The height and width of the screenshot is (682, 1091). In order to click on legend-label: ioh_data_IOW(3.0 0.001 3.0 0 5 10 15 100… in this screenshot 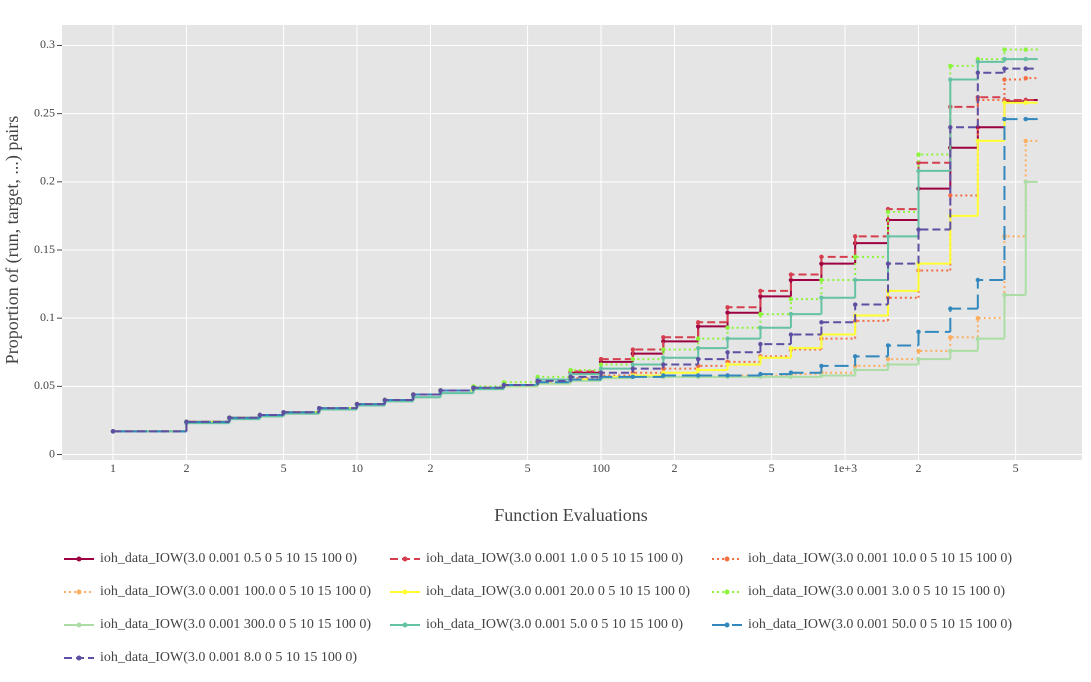, I will do `click(876, 591)`.